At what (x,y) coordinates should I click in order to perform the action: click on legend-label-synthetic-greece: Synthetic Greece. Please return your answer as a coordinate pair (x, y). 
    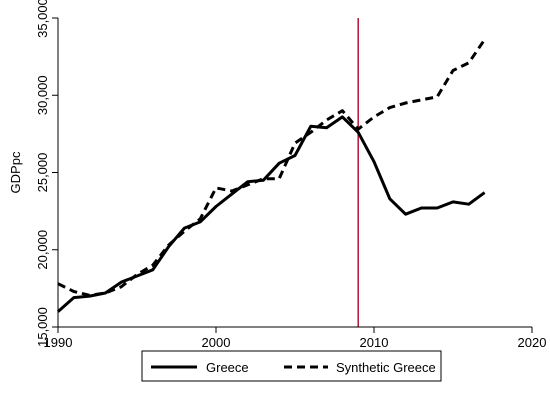
    Looking at the image, I should click on (386, 367).